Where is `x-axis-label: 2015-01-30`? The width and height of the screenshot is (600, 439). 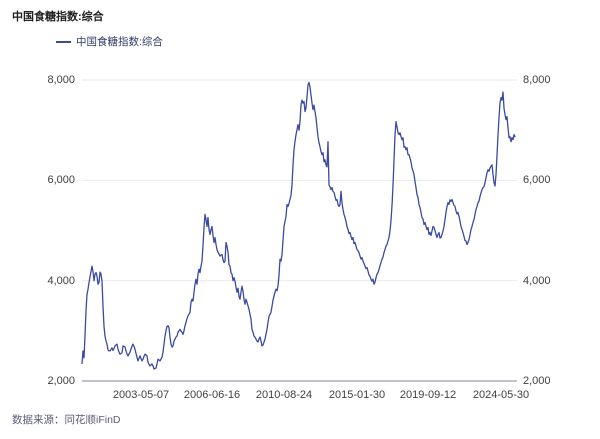 x-axis-label: 2015-01-30 is located at coordinates (357, 395).